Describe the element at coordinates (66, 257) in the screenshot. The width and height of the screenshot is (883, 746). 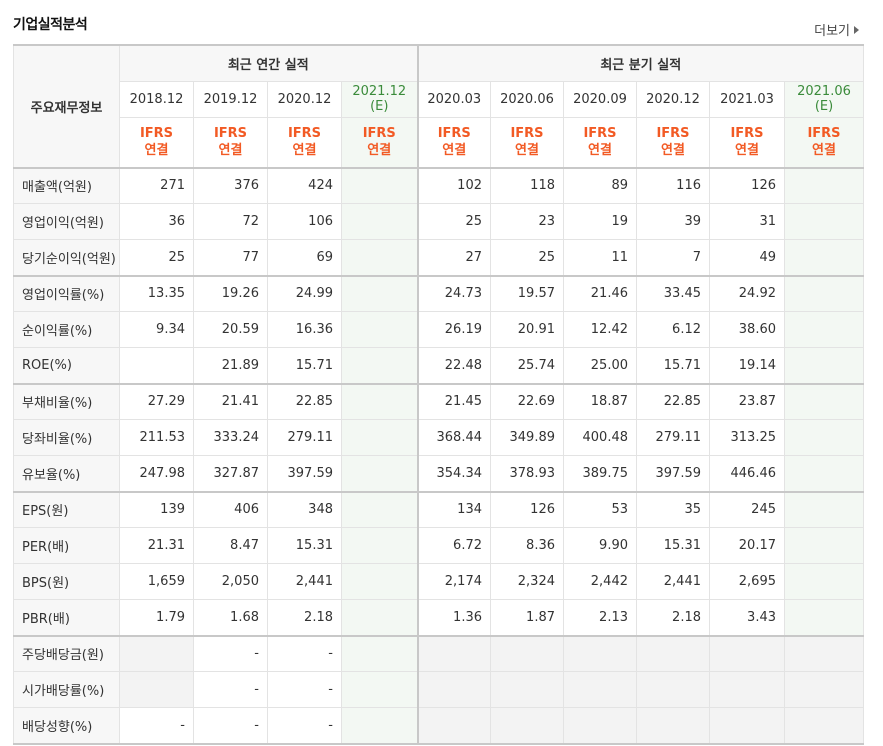
I see `row-label: 당기순이익(억원)` at that location.